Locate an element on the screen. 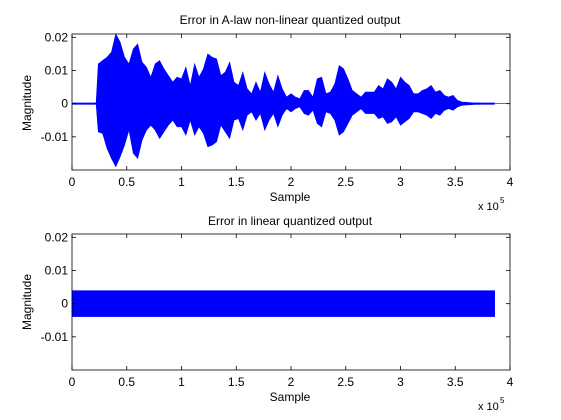 The width and height of the screenshot is (561, 420). x-multiplier-a-law: x 10 5 is located at coordinates (491, 204).